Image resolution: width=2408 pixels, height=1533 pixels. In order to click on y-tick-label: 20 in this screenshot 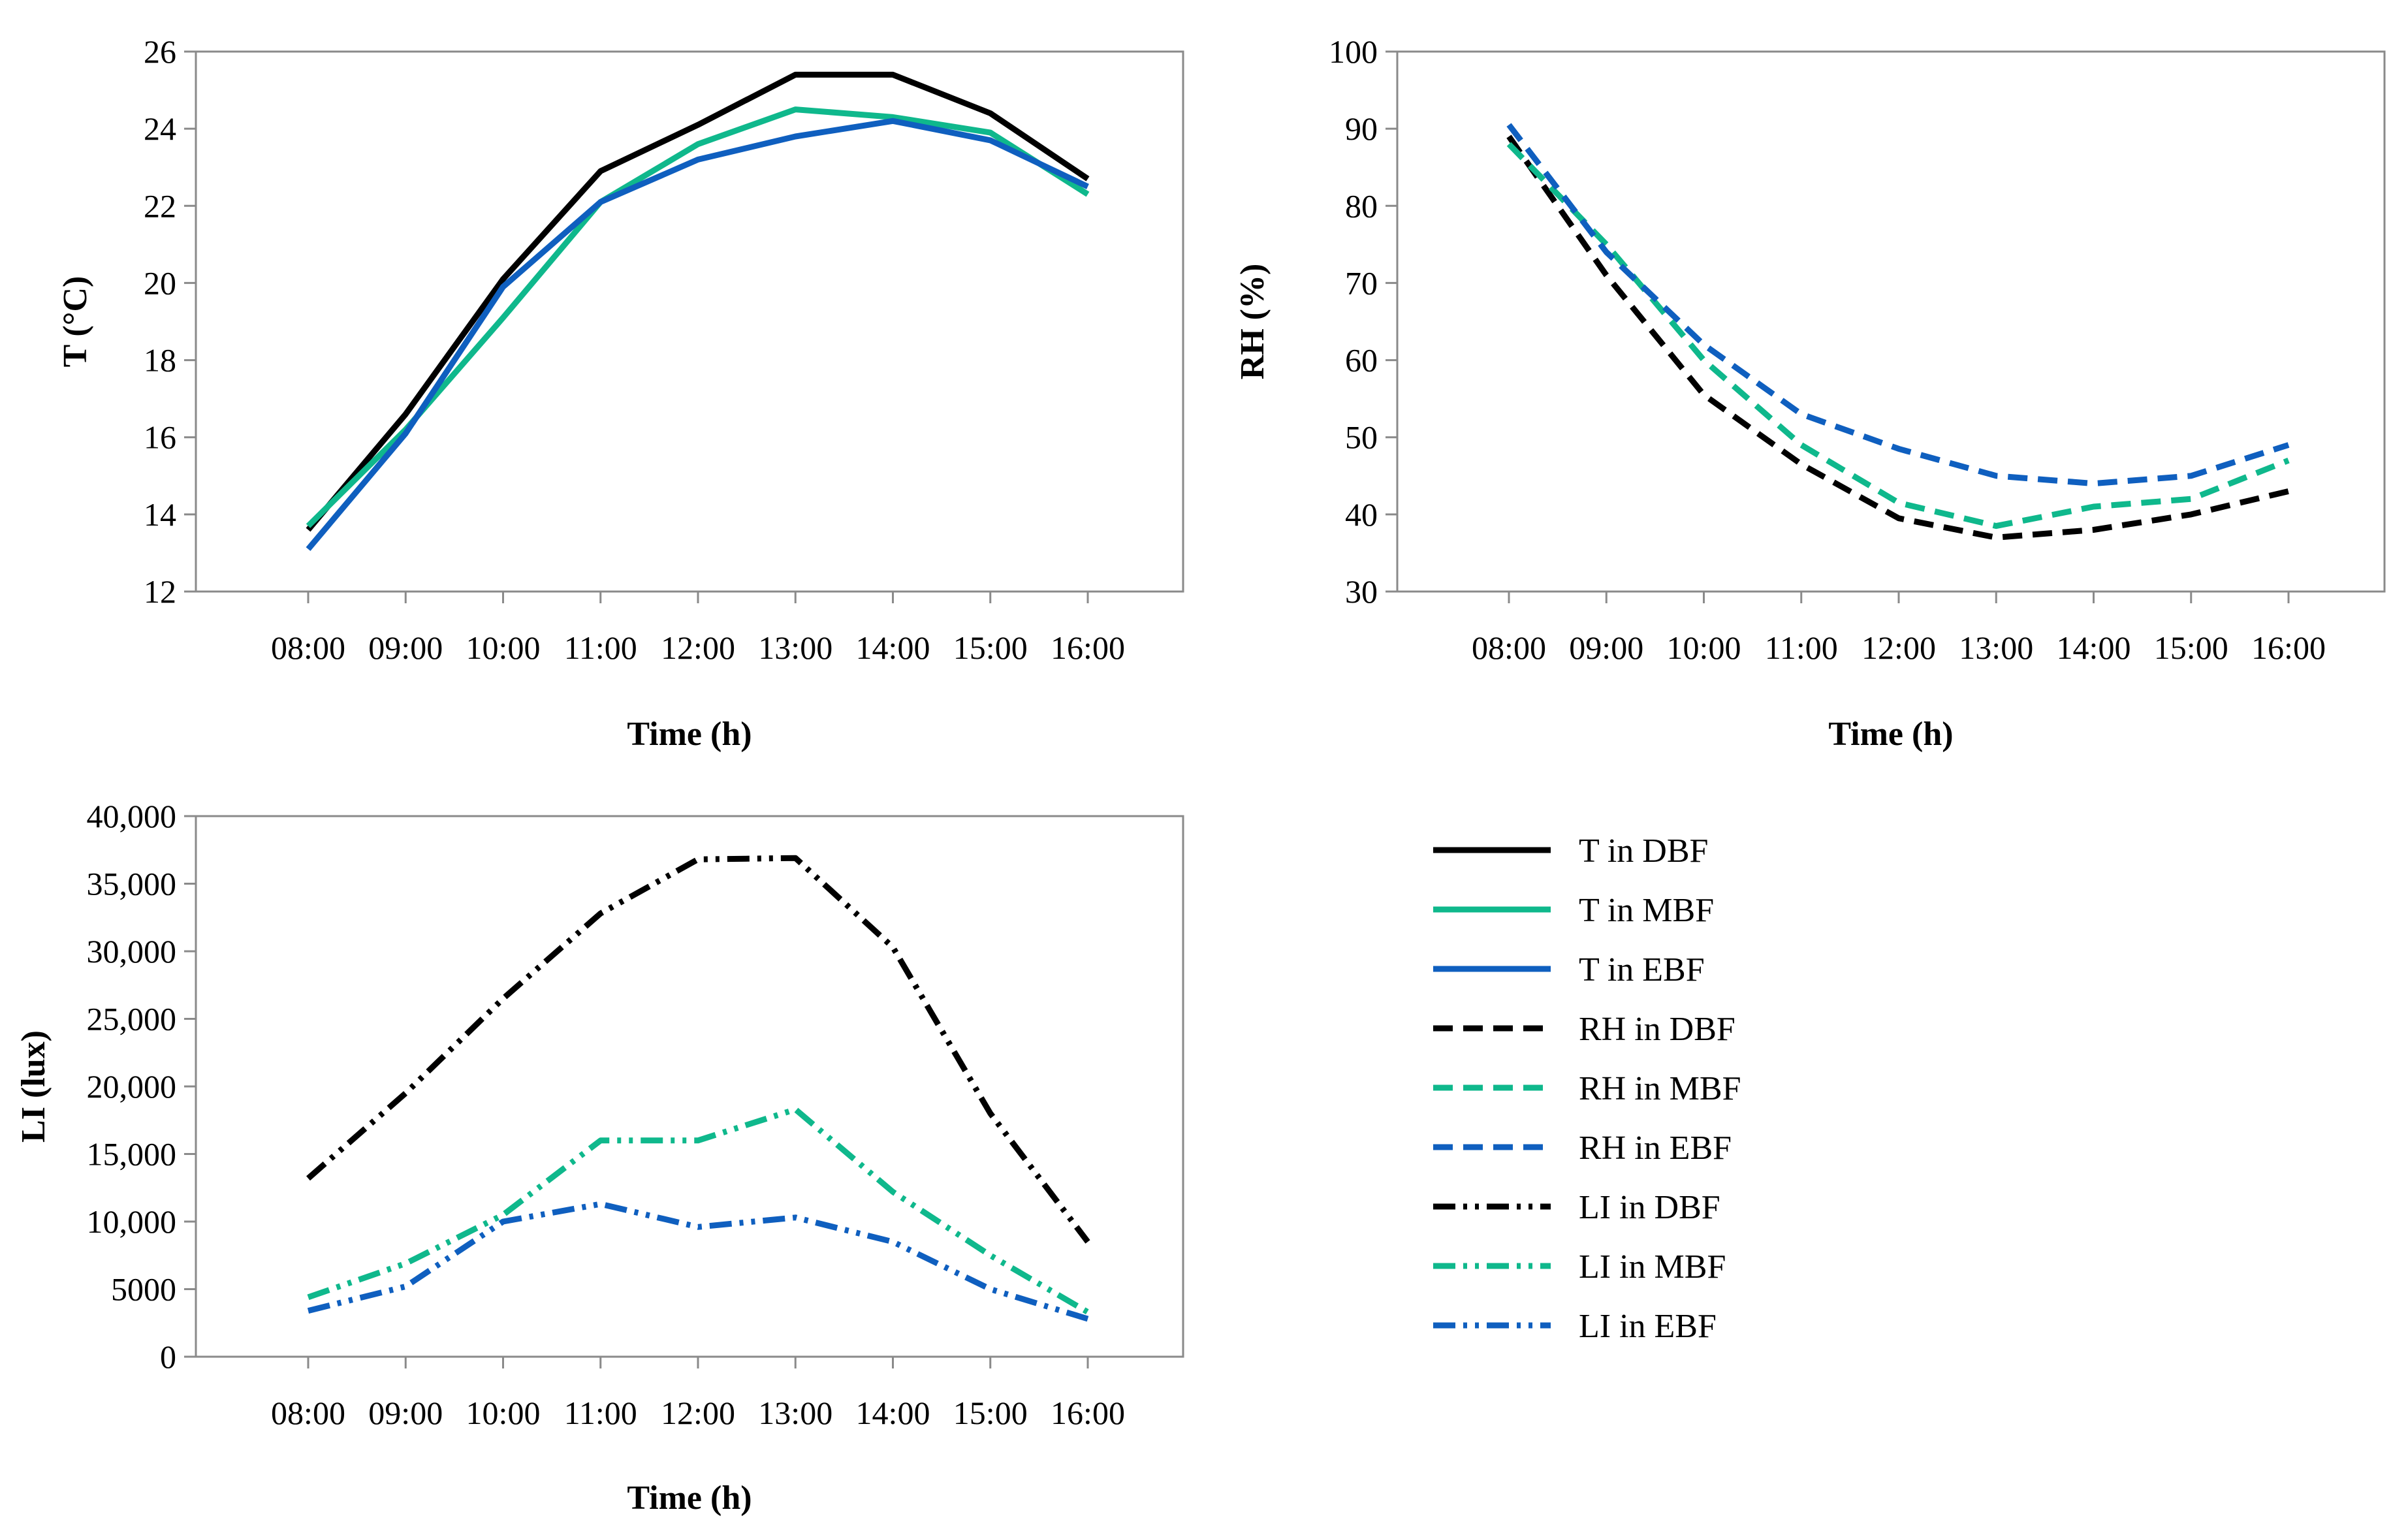, I will do `click(160, 282)`.